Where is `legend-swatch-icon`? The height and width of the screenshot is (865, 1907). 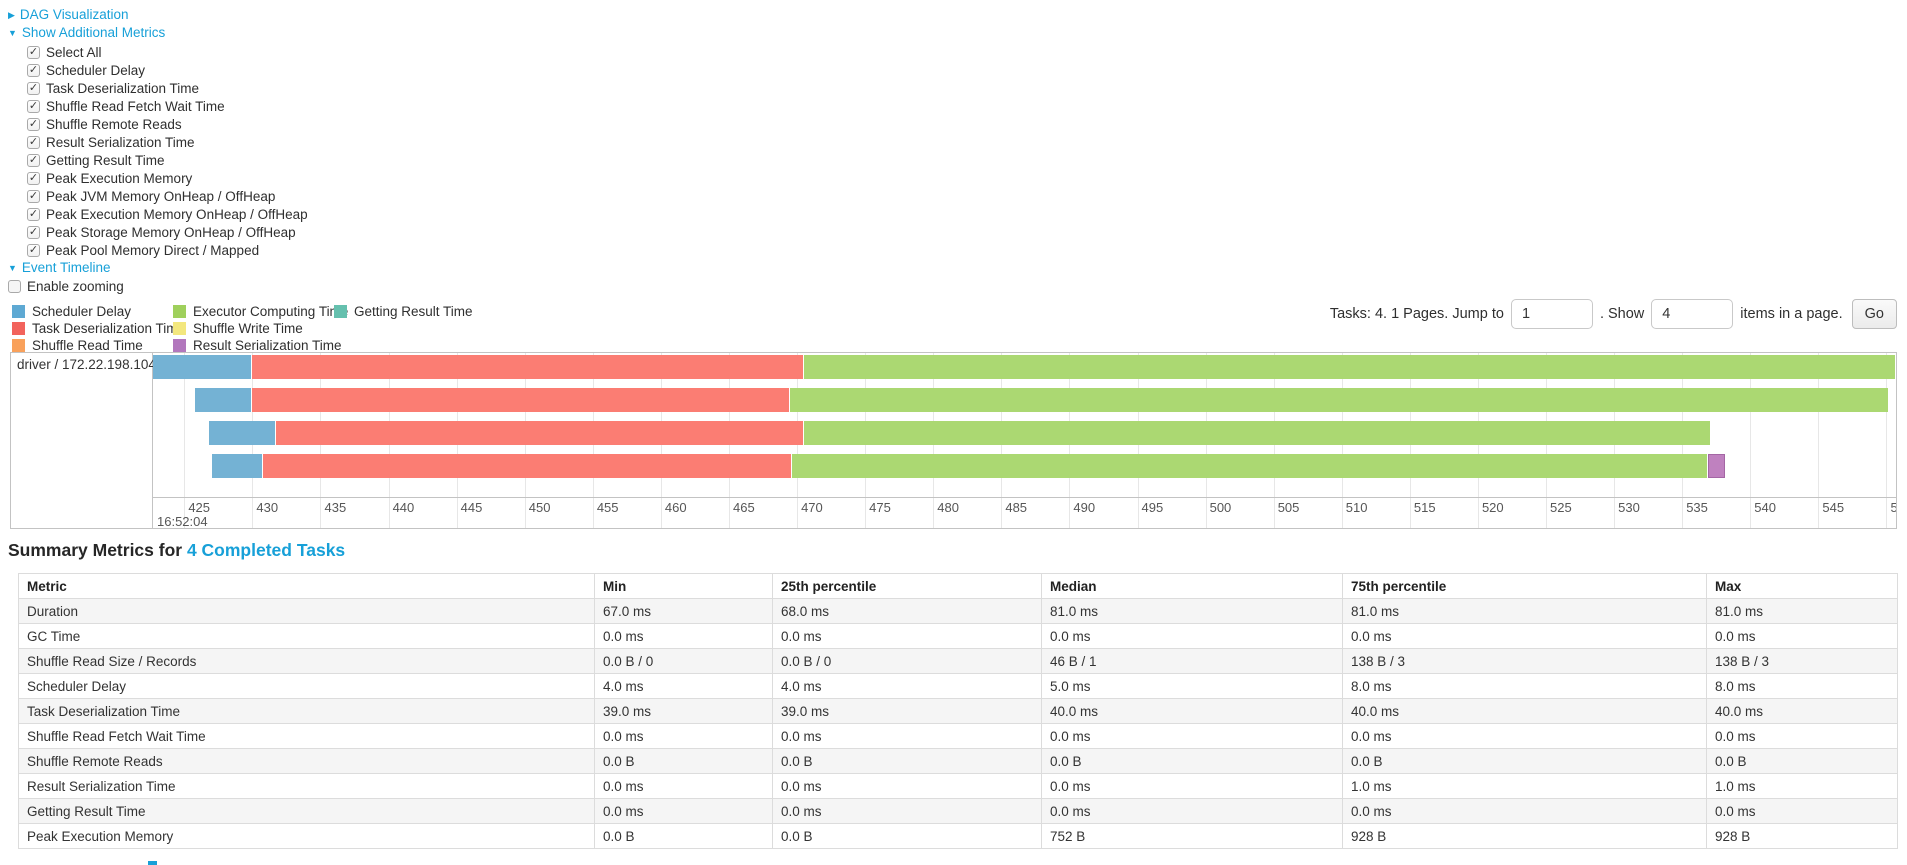
legend-swatch-icon is located at coordinates (179, 328).